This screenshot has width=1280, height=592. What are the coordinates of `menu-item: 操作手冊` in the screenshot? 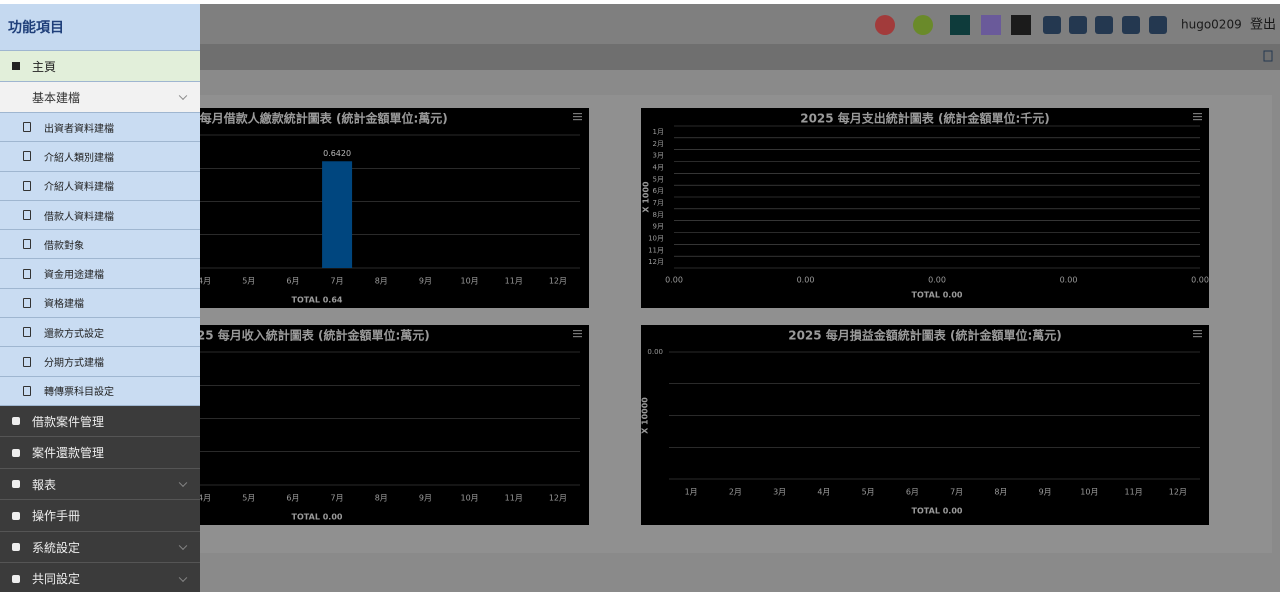 It's located at (100, 516).